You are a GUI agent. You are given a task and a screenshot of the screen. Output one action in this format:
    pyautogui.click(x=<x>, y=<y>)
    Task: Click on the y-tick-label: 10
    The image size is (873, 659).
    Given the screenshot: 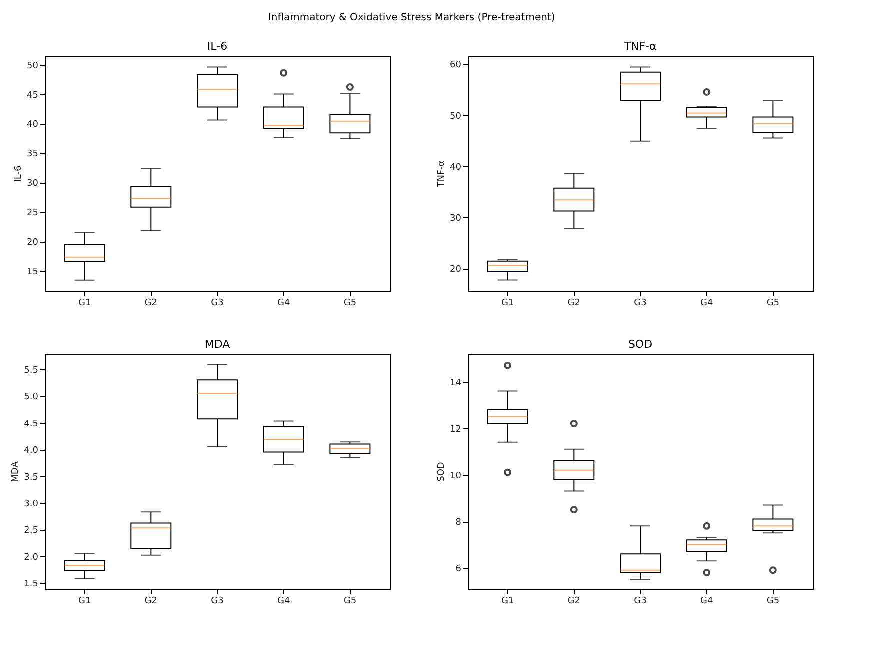 What is the action you would take?
    pyautogui.click(x=456, y=476)
    